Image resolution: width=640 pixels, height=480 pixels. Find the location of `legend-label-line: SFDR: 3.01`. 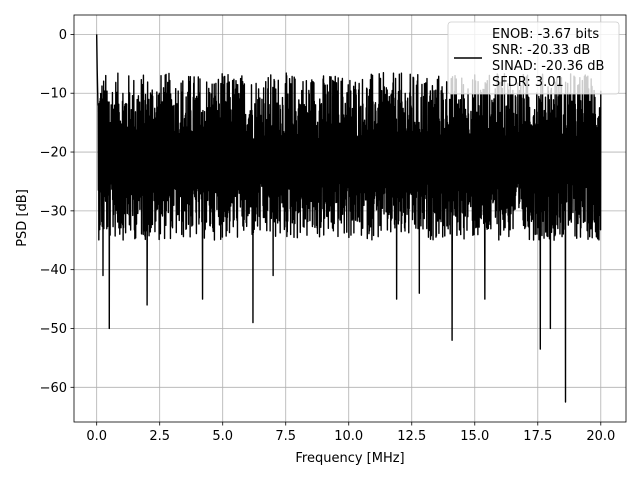

legend-label-line: SFDR: 3.01 is located at coordinates (528, 82).